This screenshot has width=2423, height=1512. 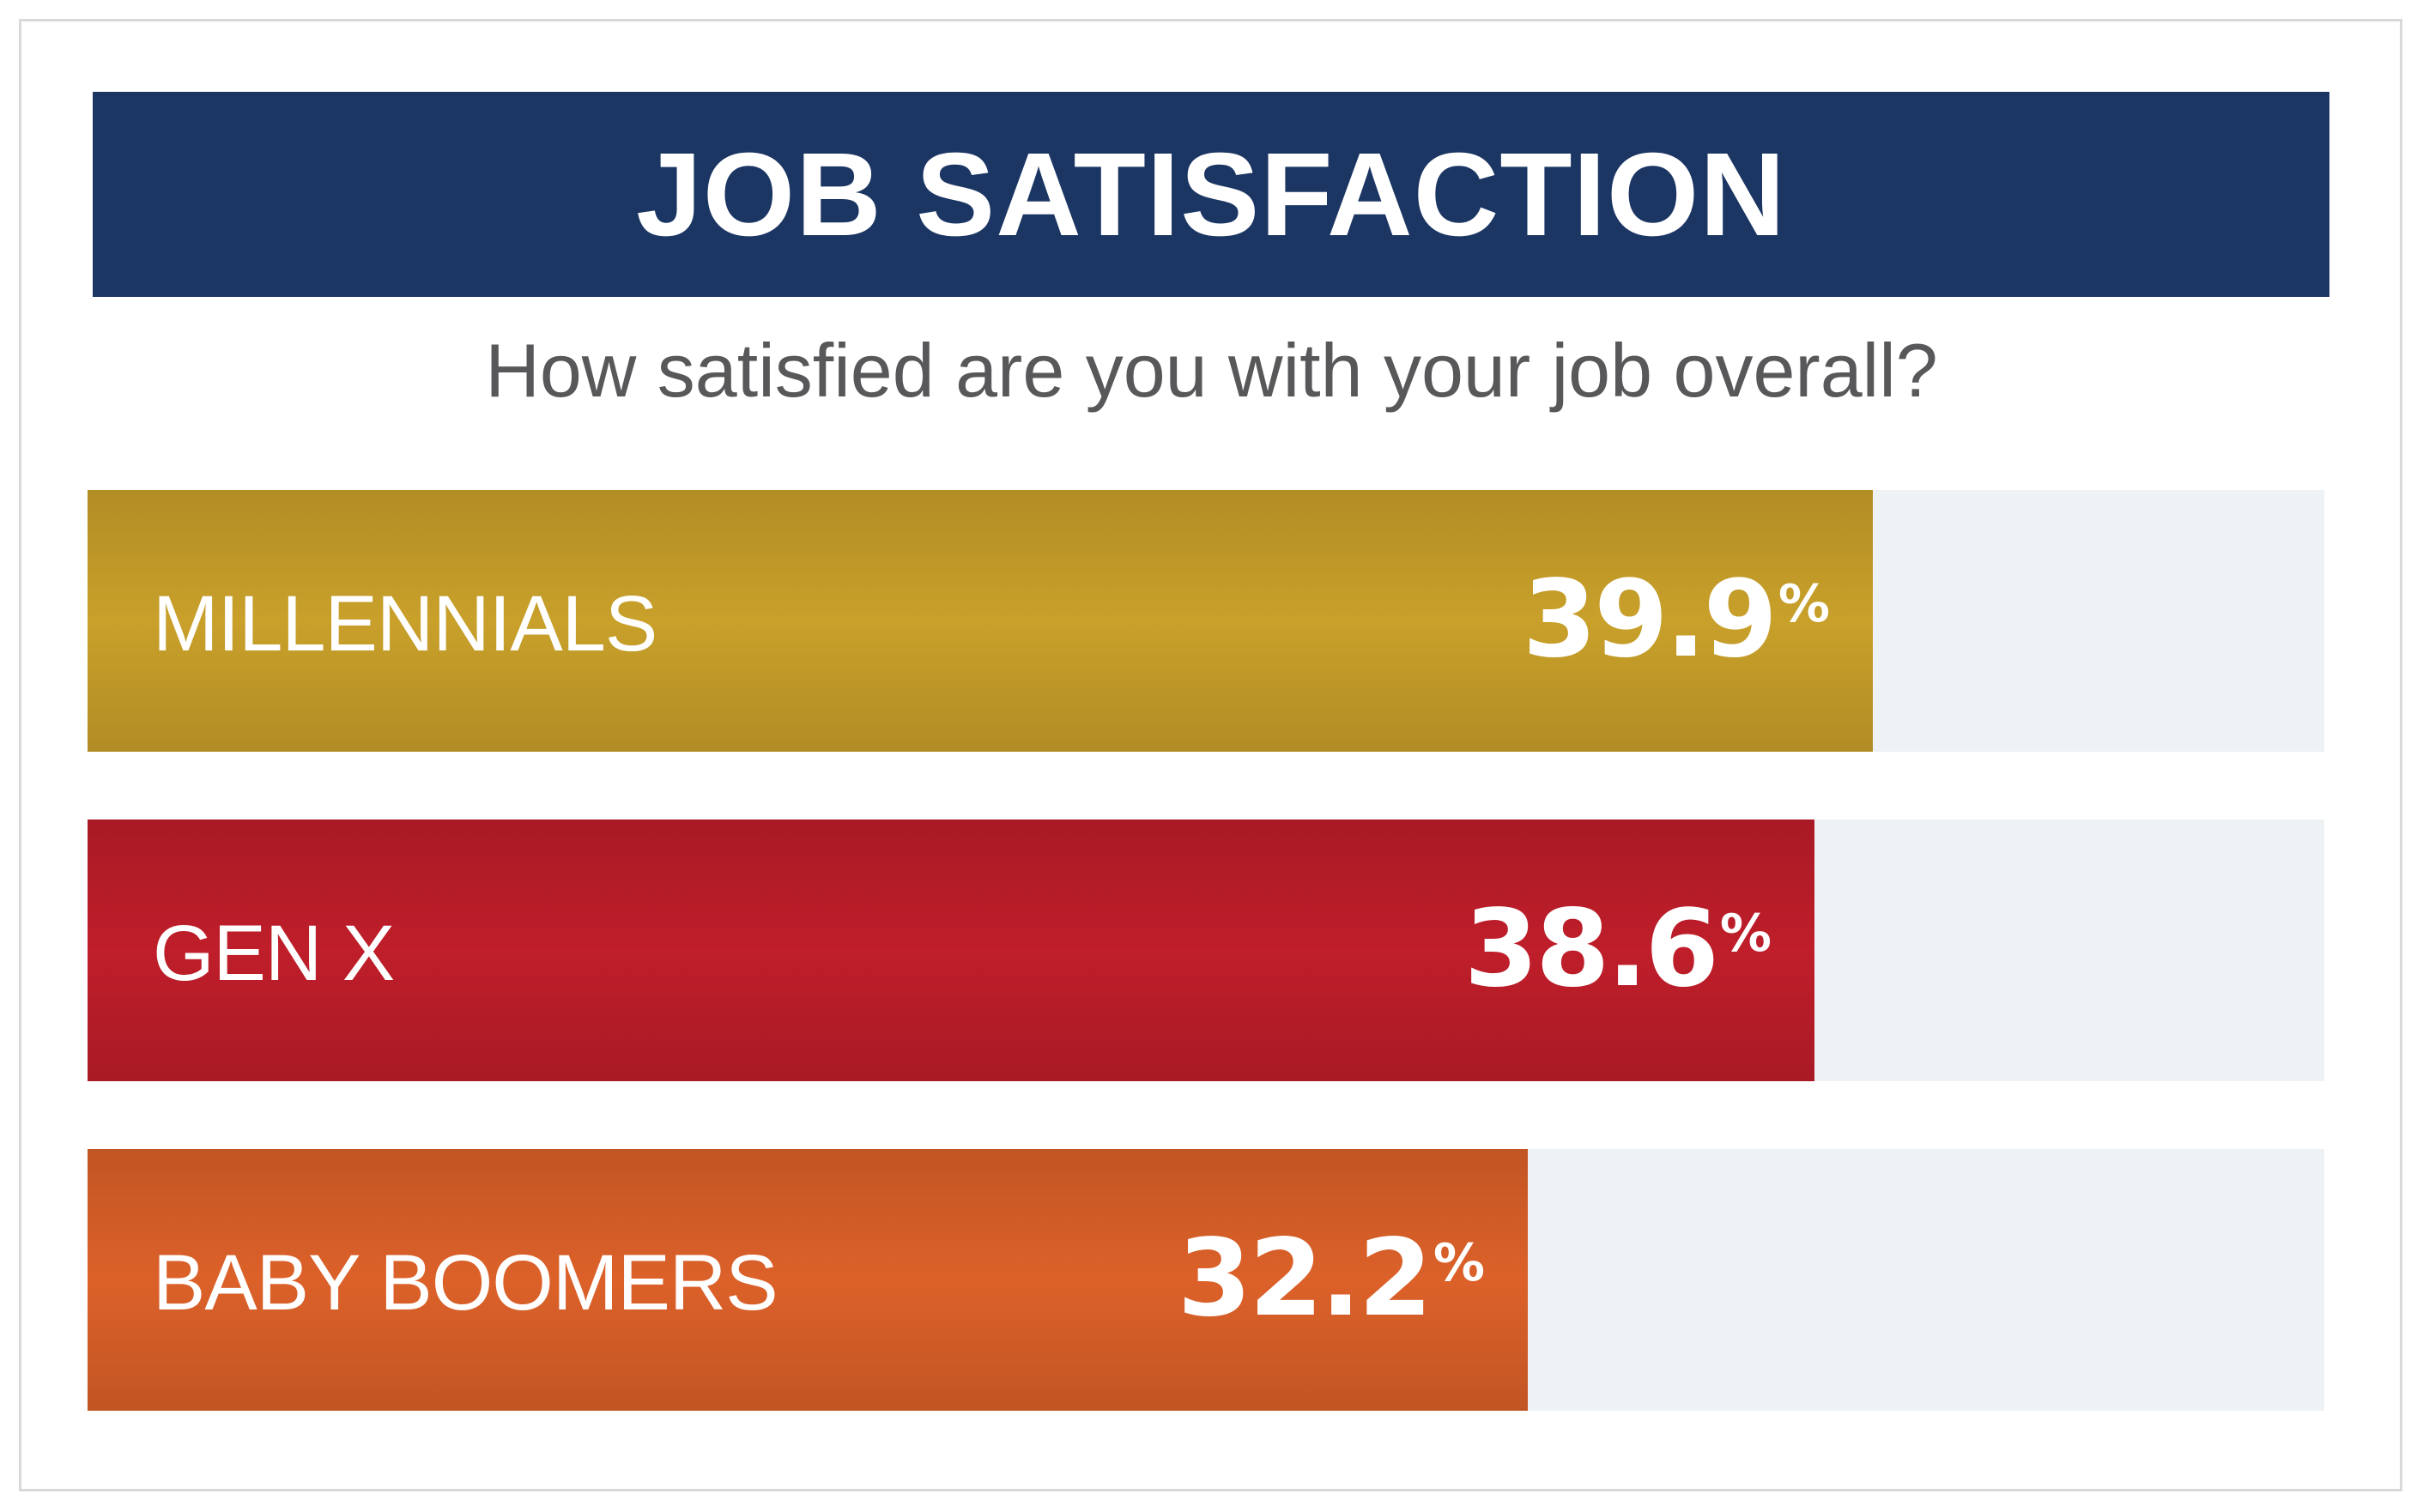 What do you see at coordinates (405, 624) in the screenshot?
I see `bar-category-label: MILLENNIALS` at bounding box center [405, 624].